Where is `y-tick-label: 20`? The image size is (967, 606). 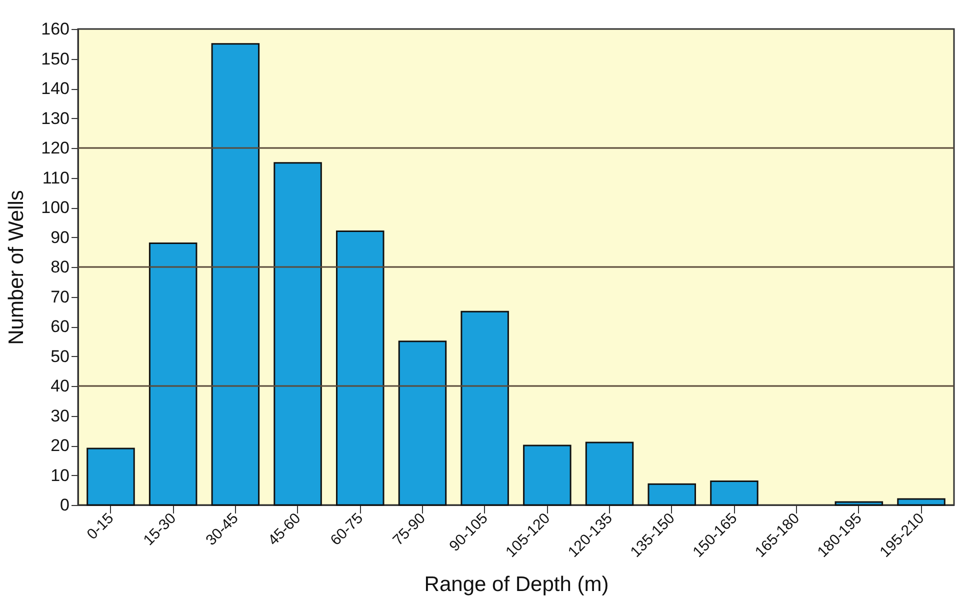
y-tick-label: 20 is located at coordinates (60, 445).